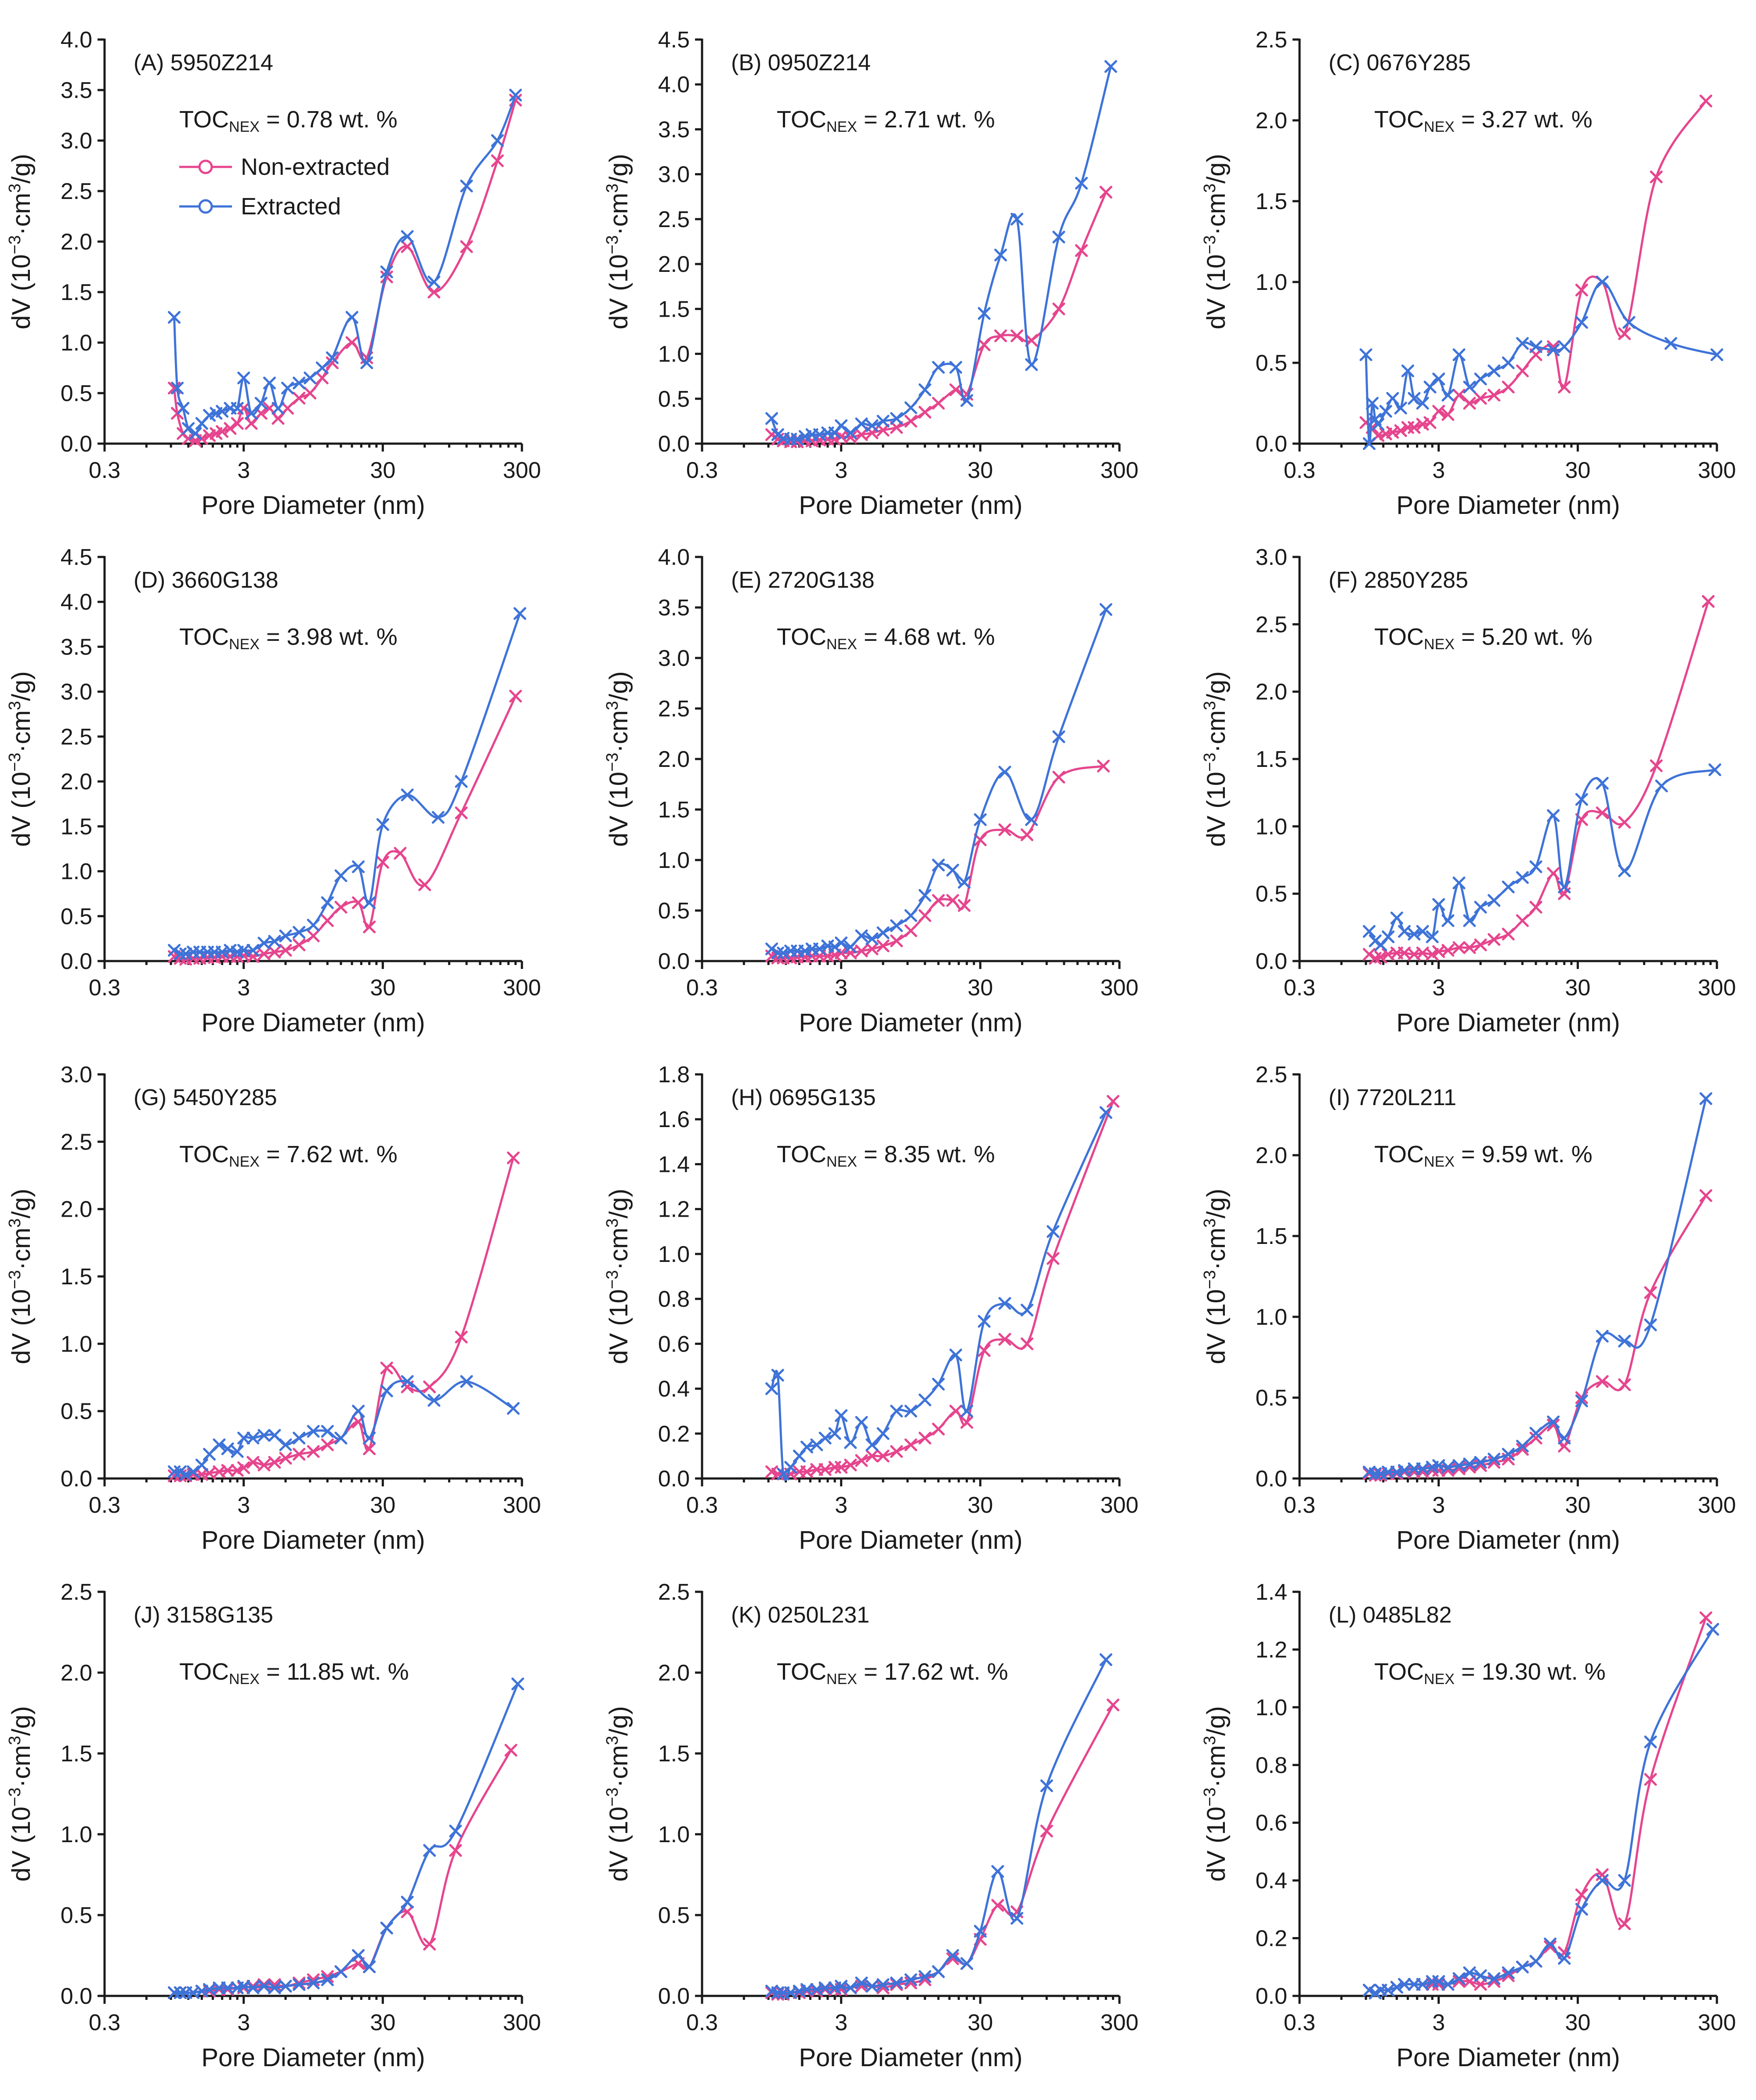 Image resolution: width=1756 pixels, height=2100 pixels. I want to click on y-axis-title: dV (10−3·cm3/g), so click(1216, 1277).